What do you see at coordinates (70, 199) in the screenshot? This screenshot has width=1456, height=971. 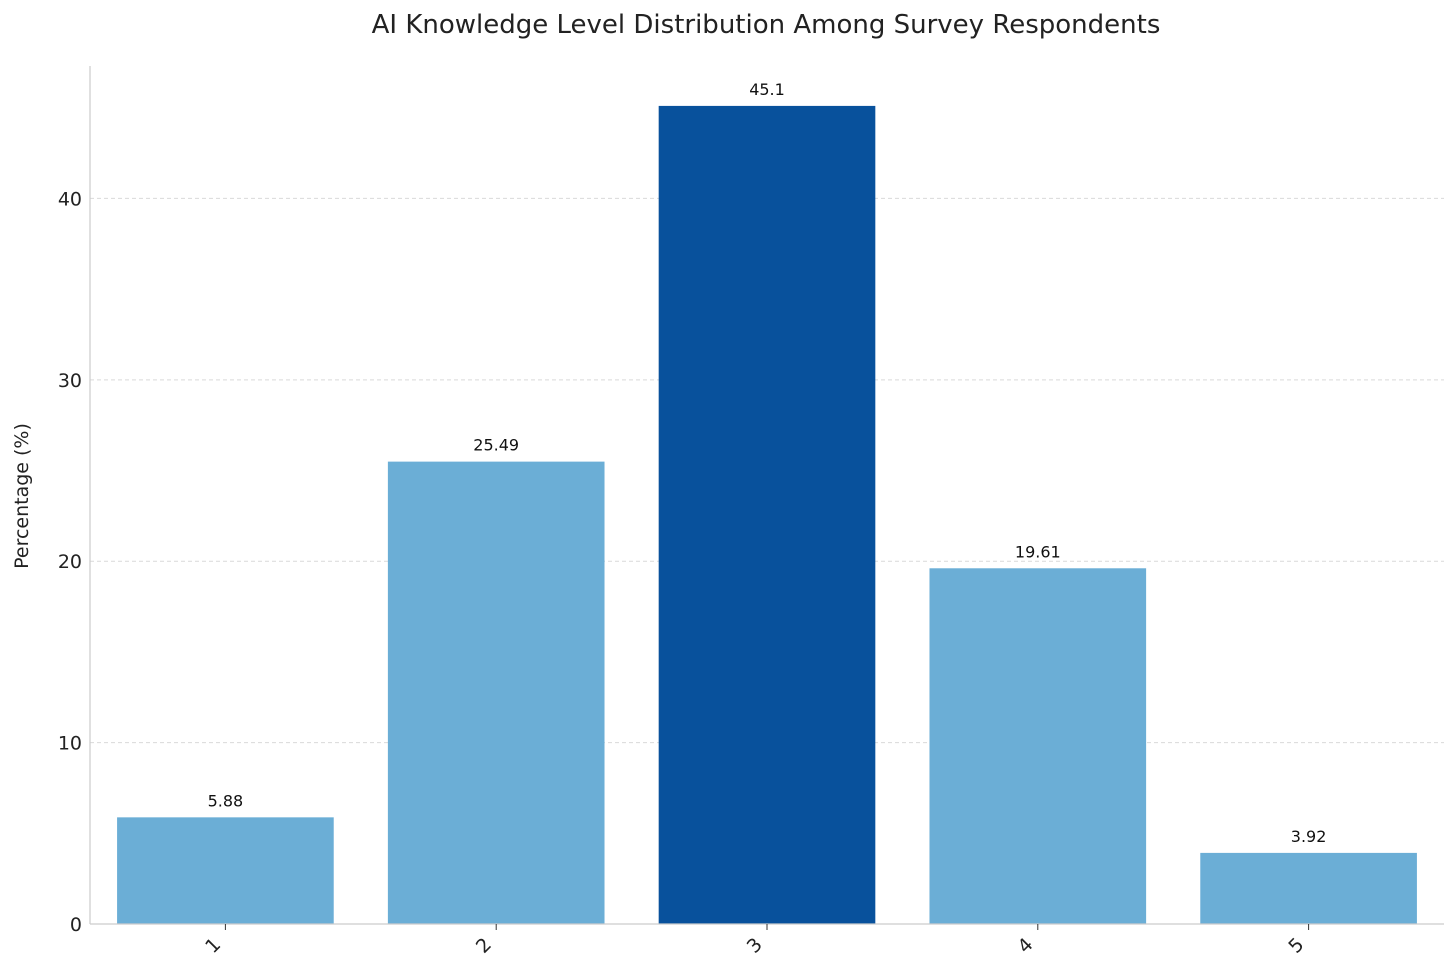 I see `y-tick-label: 40` at bounding box center [70, 199].